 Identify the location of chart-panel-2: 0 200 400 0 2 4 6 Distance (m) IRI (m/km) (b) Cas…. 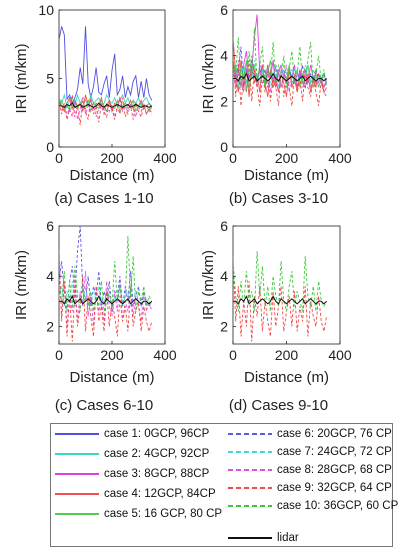
(276, 104).